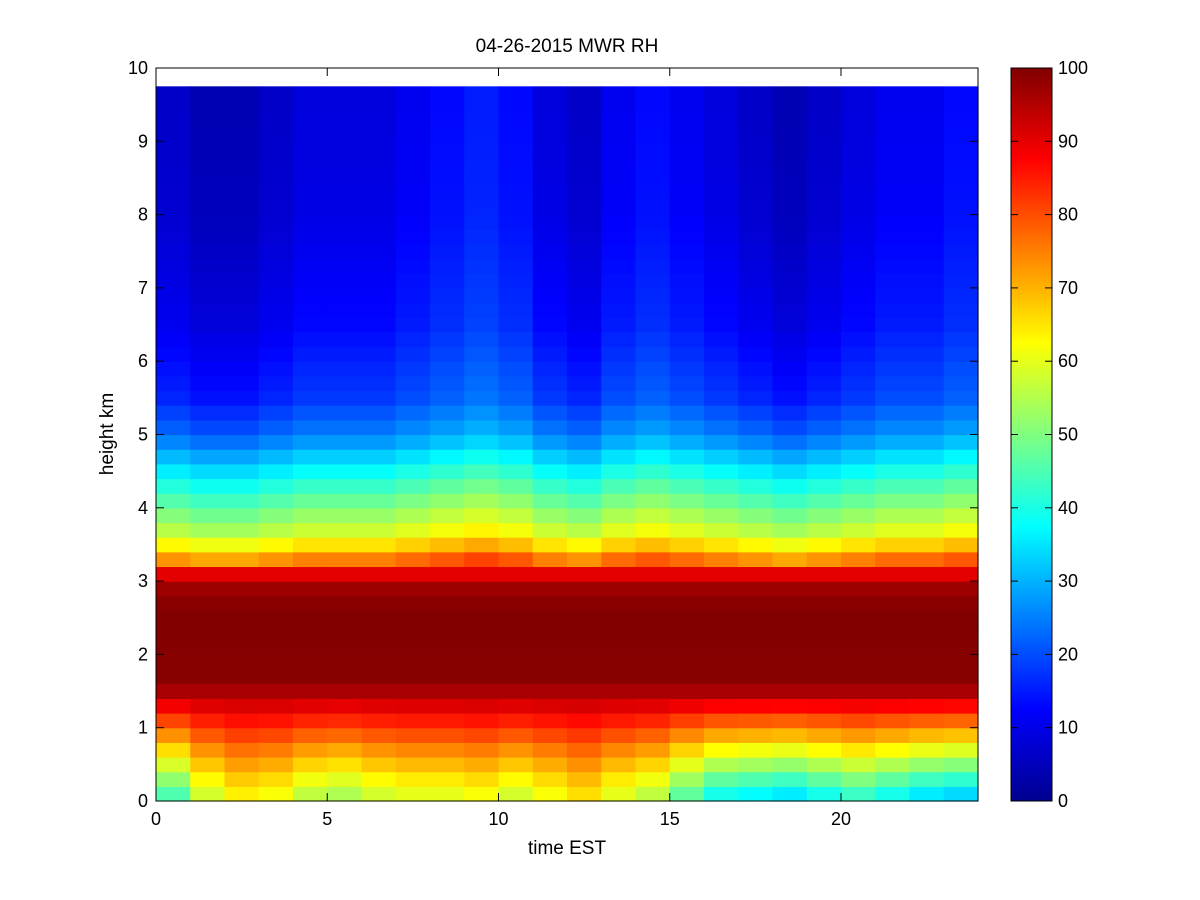 The width and height of the screenshot is (1200, 900). Describe the element at coordinates (143, 435) in the screenshot. I see `y-tick-label: 5` at that location.